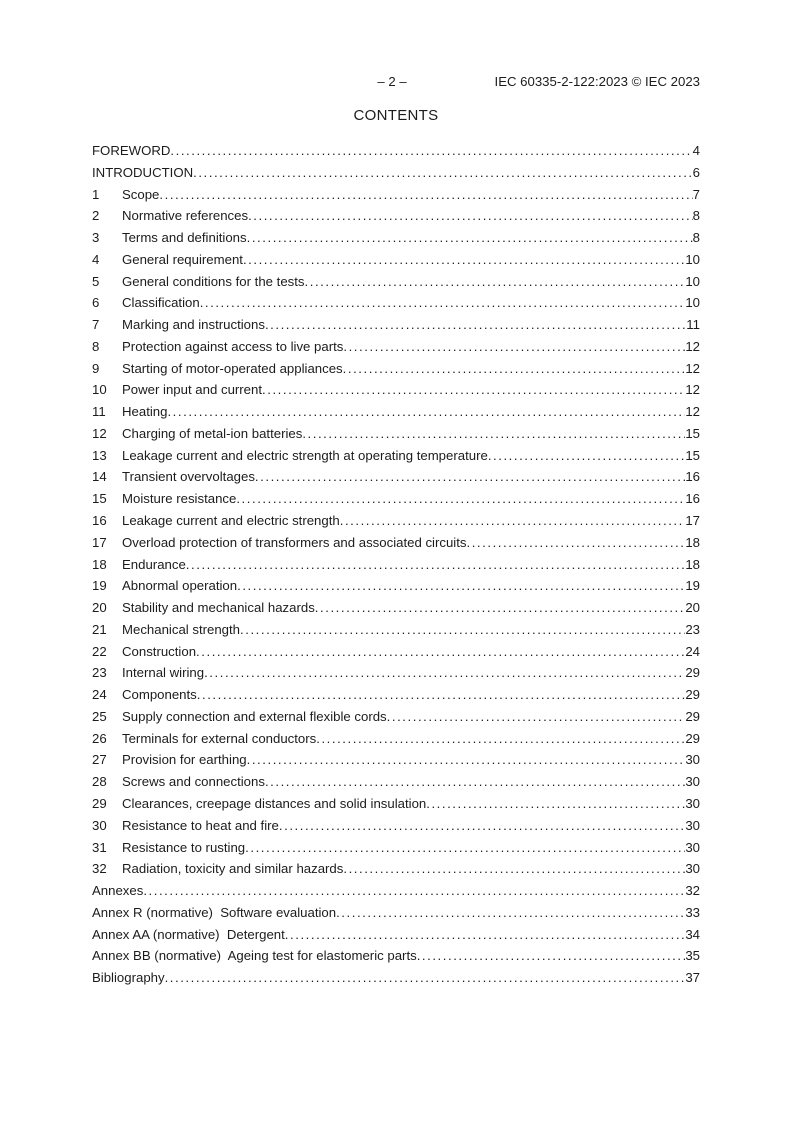  What do you see at coordinates (692, 651) in the screenshot?
I see `toc-entry-page: 24` at bounding box center [692, 651].